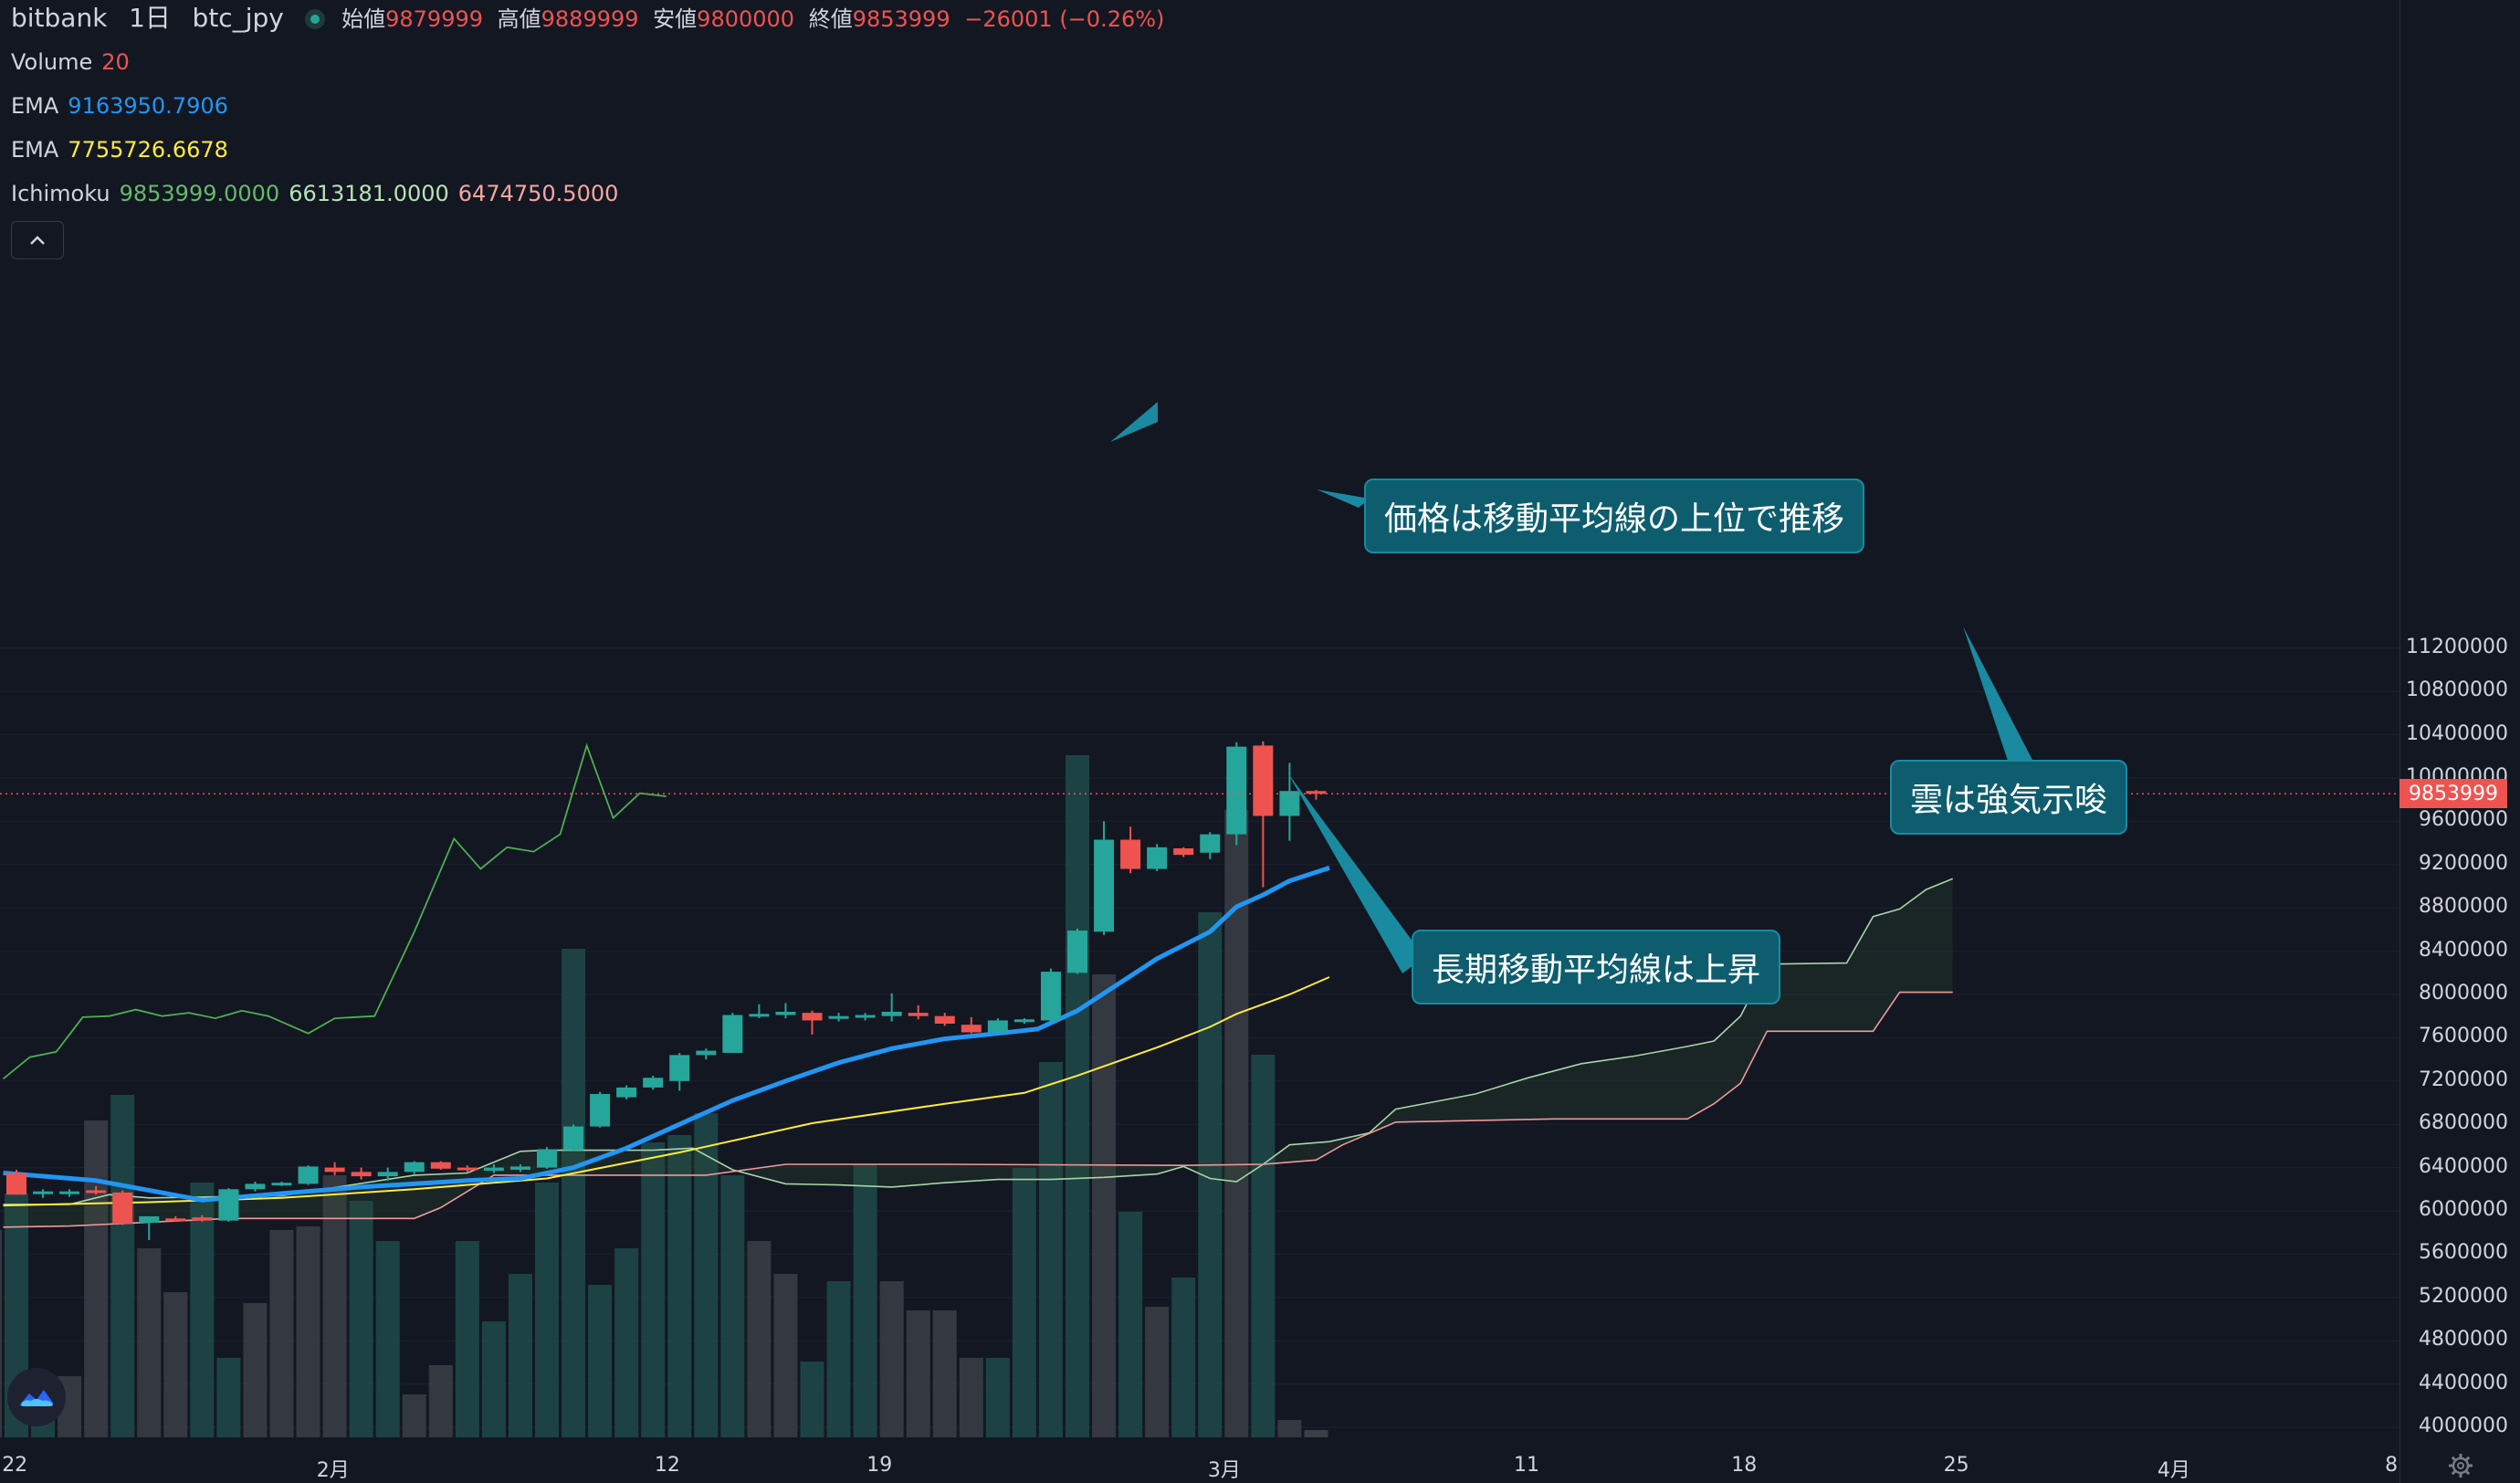 This screenshot has width=2520, height=1483. I want to click on price-tick-label: 10400000, so click(2457, 734).